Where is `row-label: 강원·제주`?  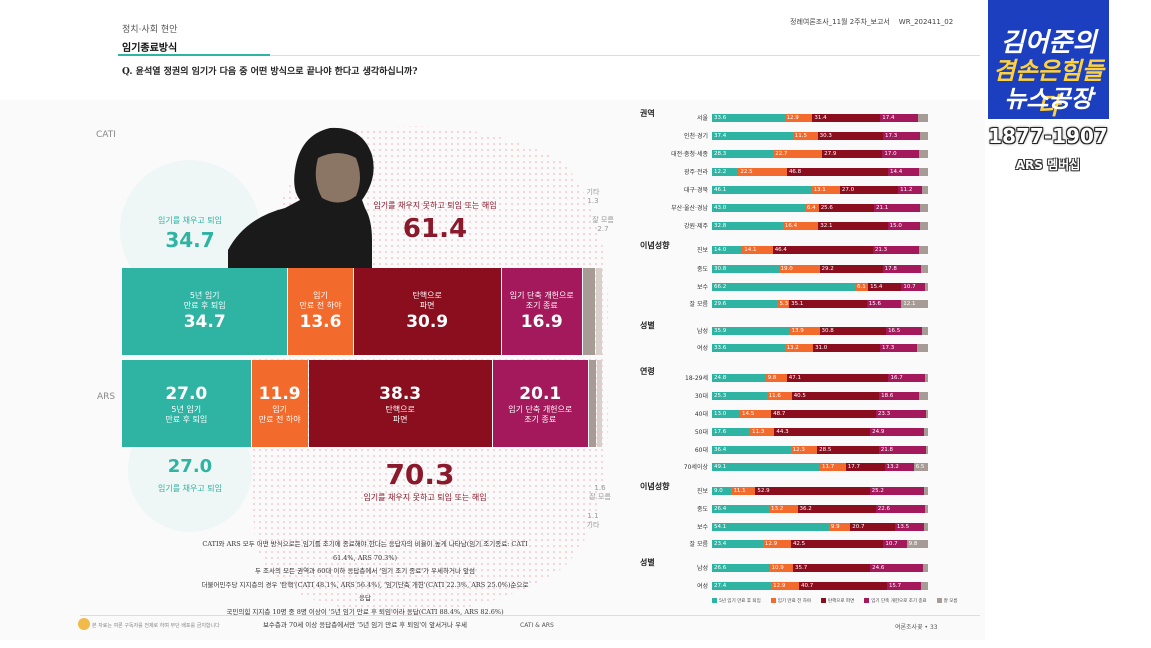 row-label: 강원·제주 is located at coordinates (696, 226).